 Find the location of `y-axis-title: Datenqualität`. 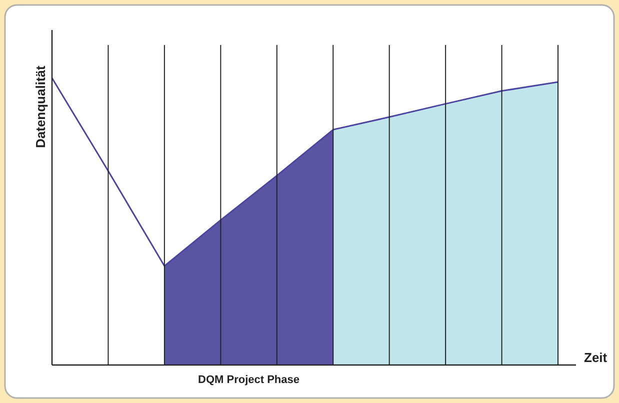

y-axis-title: Datenqualität is located at coordinates (40, 106).